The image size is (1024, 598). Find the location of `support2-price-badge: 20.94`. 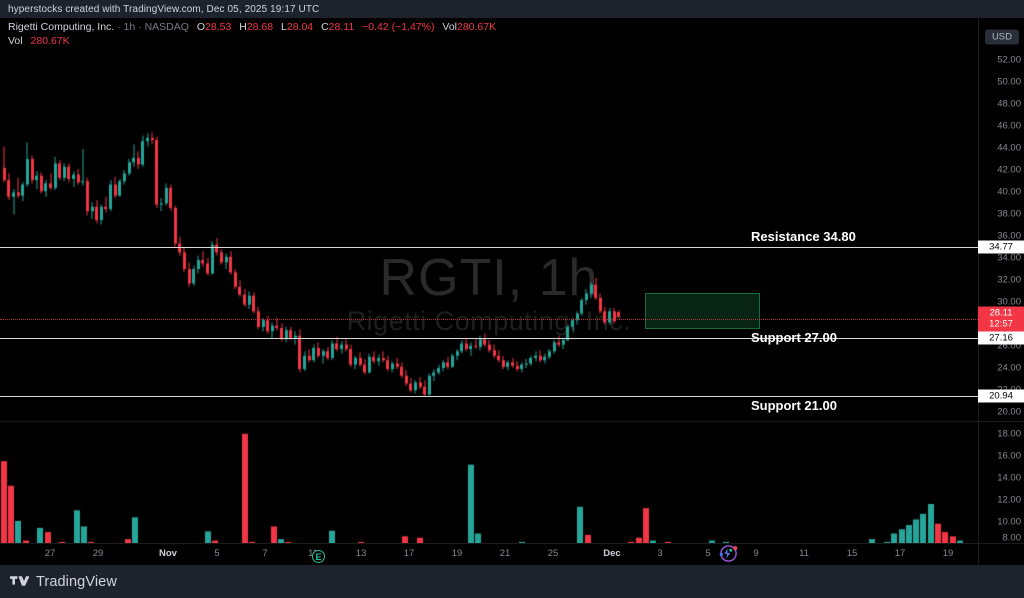

support2-price-badge: 20.94 is located at coordinates (1001, 396).